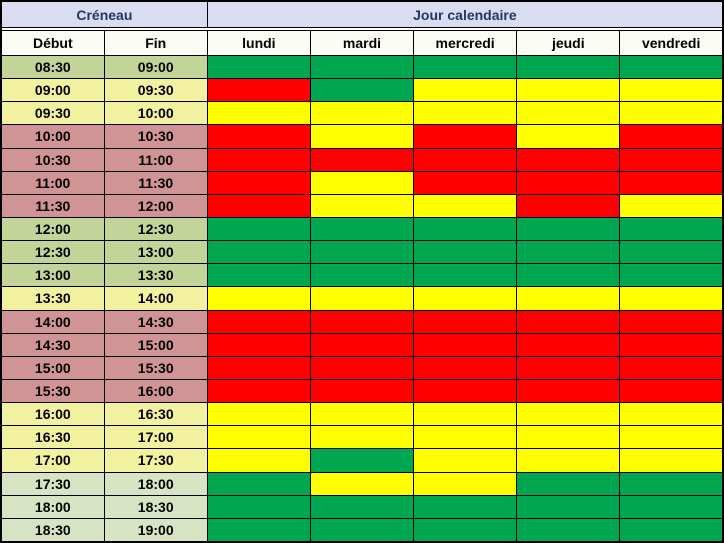 Image resolution: width=724 pixels, height=543 pixels. Describe the element at coordinates (568, 344) in the screenshot. I see `day-cell-jeudi-14:30` at that location.